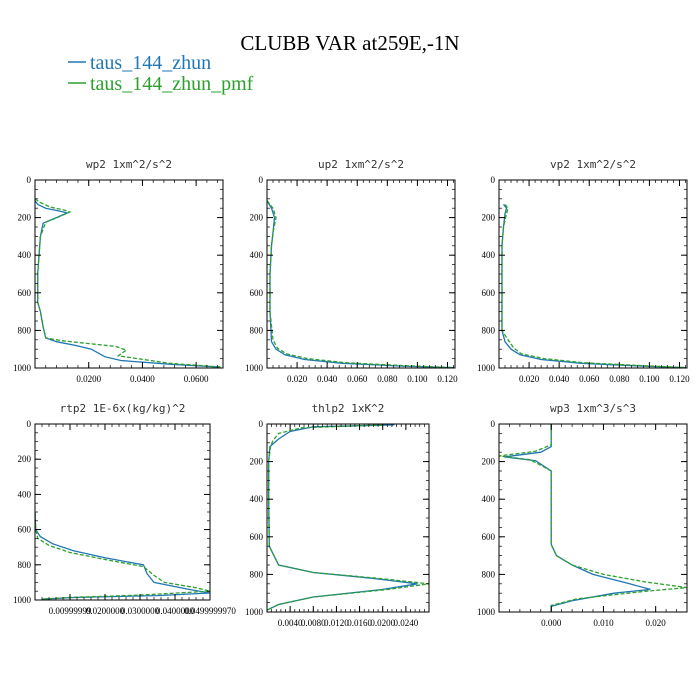 This screenshot has width=700, height=700. I want to click on panel-title: wp3 1xm^3/s^3, so click(593, 408).